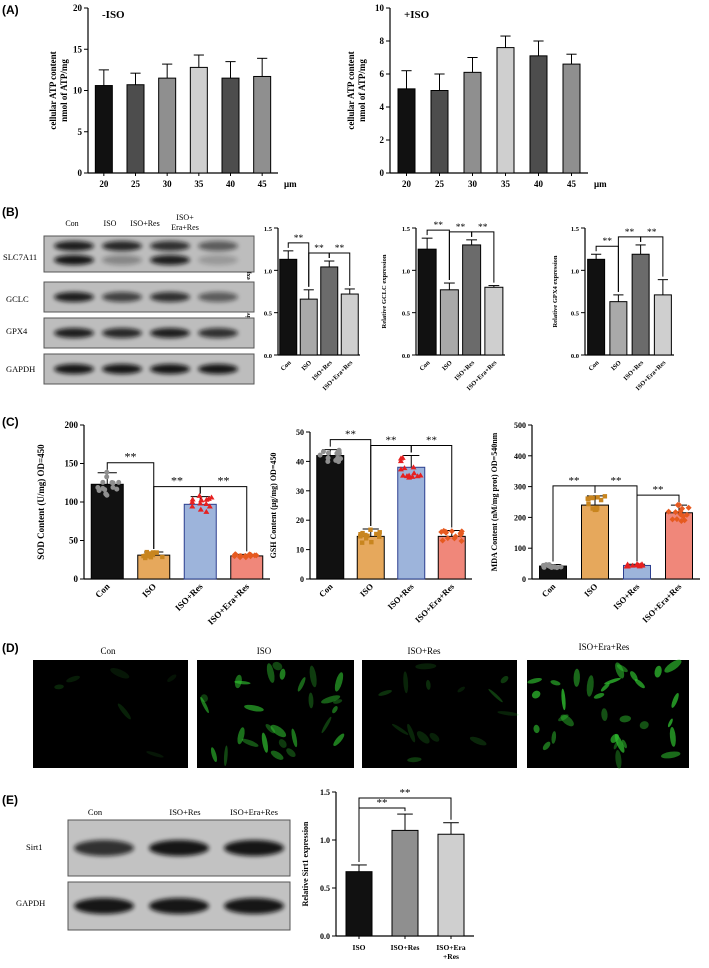 The height and width of the screenshot is (968, 709). What do you see at coordinates (600, 184) in the screenshot?
I see `x-unit-label: μm` at bounding box center [600, 184].